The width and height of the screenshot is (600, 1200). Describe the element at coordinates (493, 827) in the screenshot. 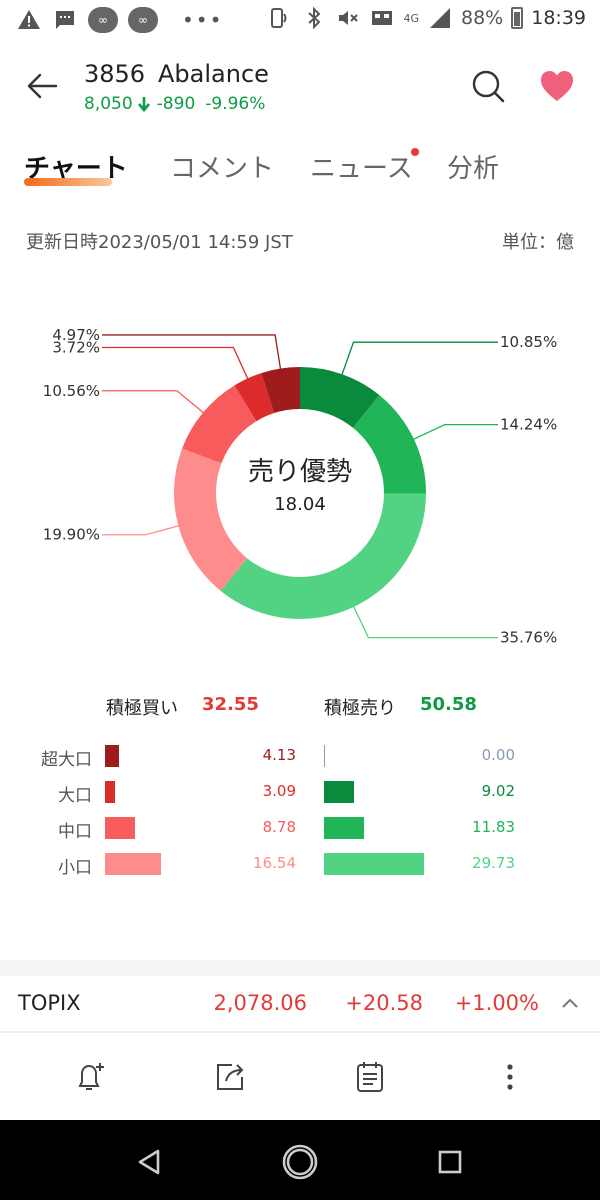

I see `sell-value: 11.83` at that location.